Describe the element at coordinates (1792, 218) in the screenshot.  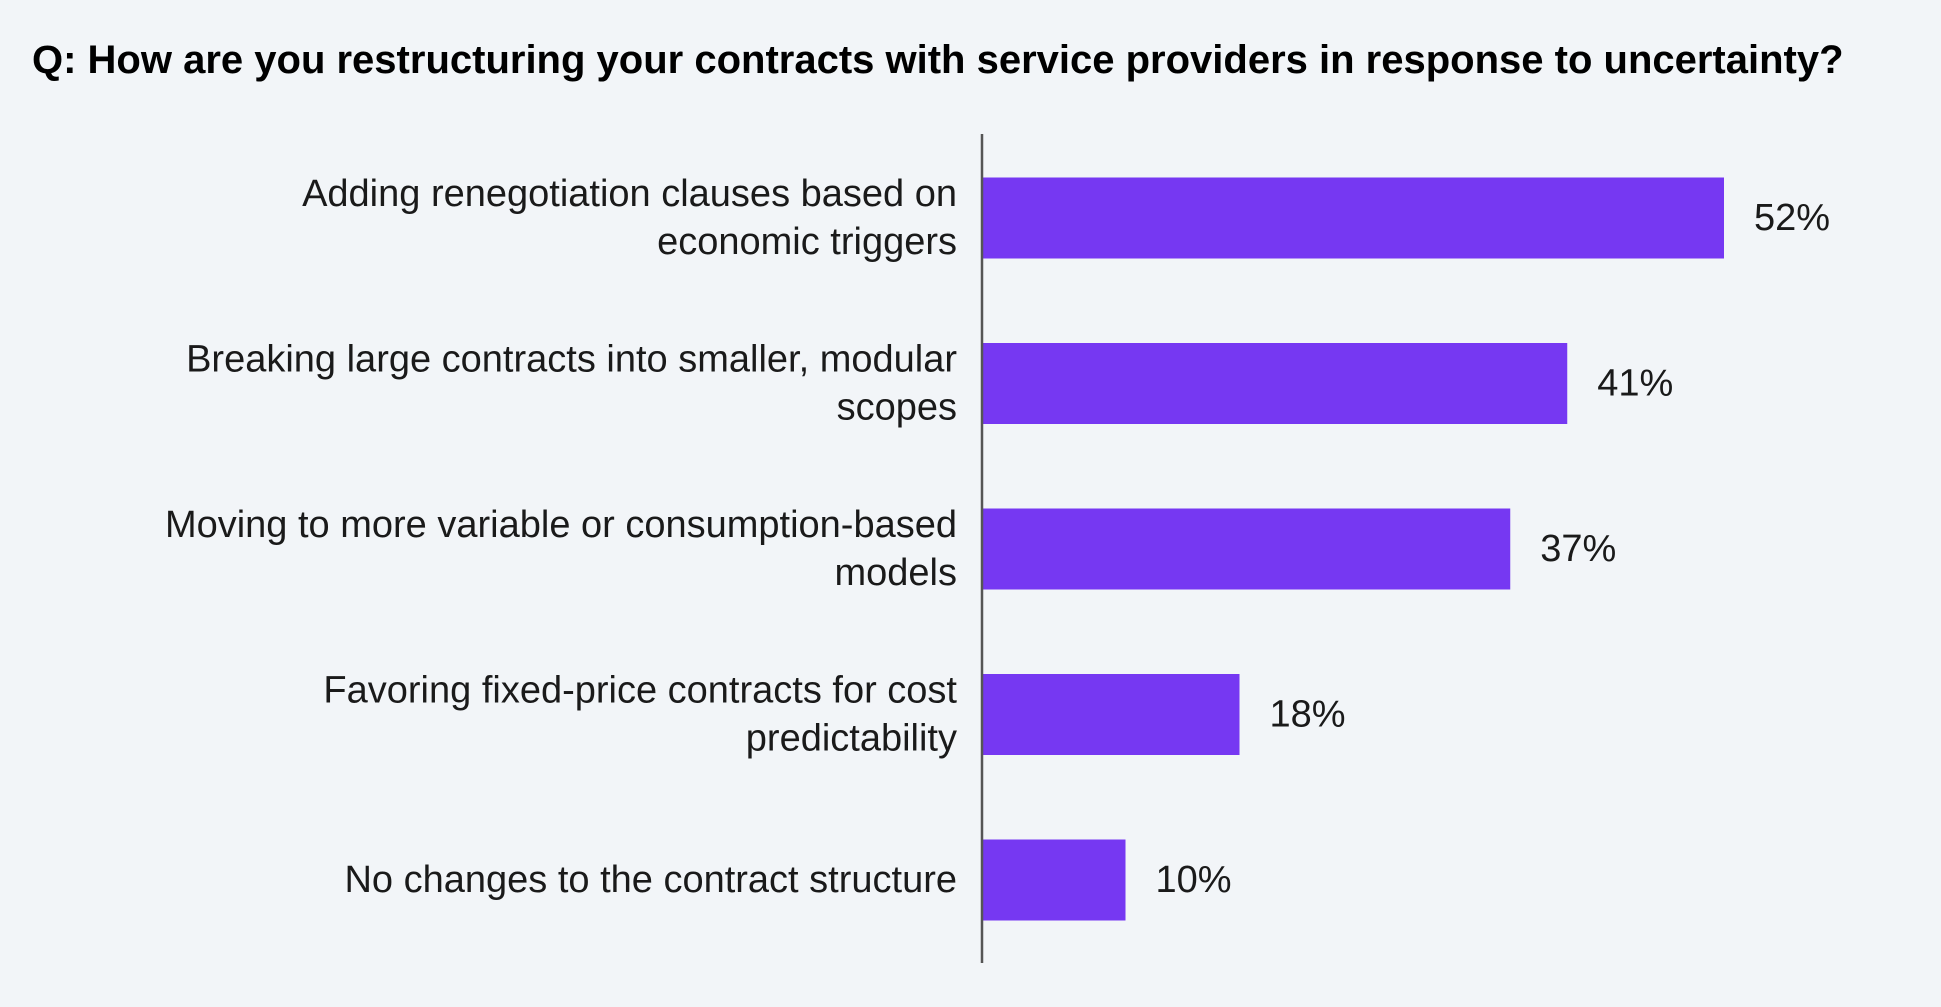
I see `value-label-1: 52%` at that location.